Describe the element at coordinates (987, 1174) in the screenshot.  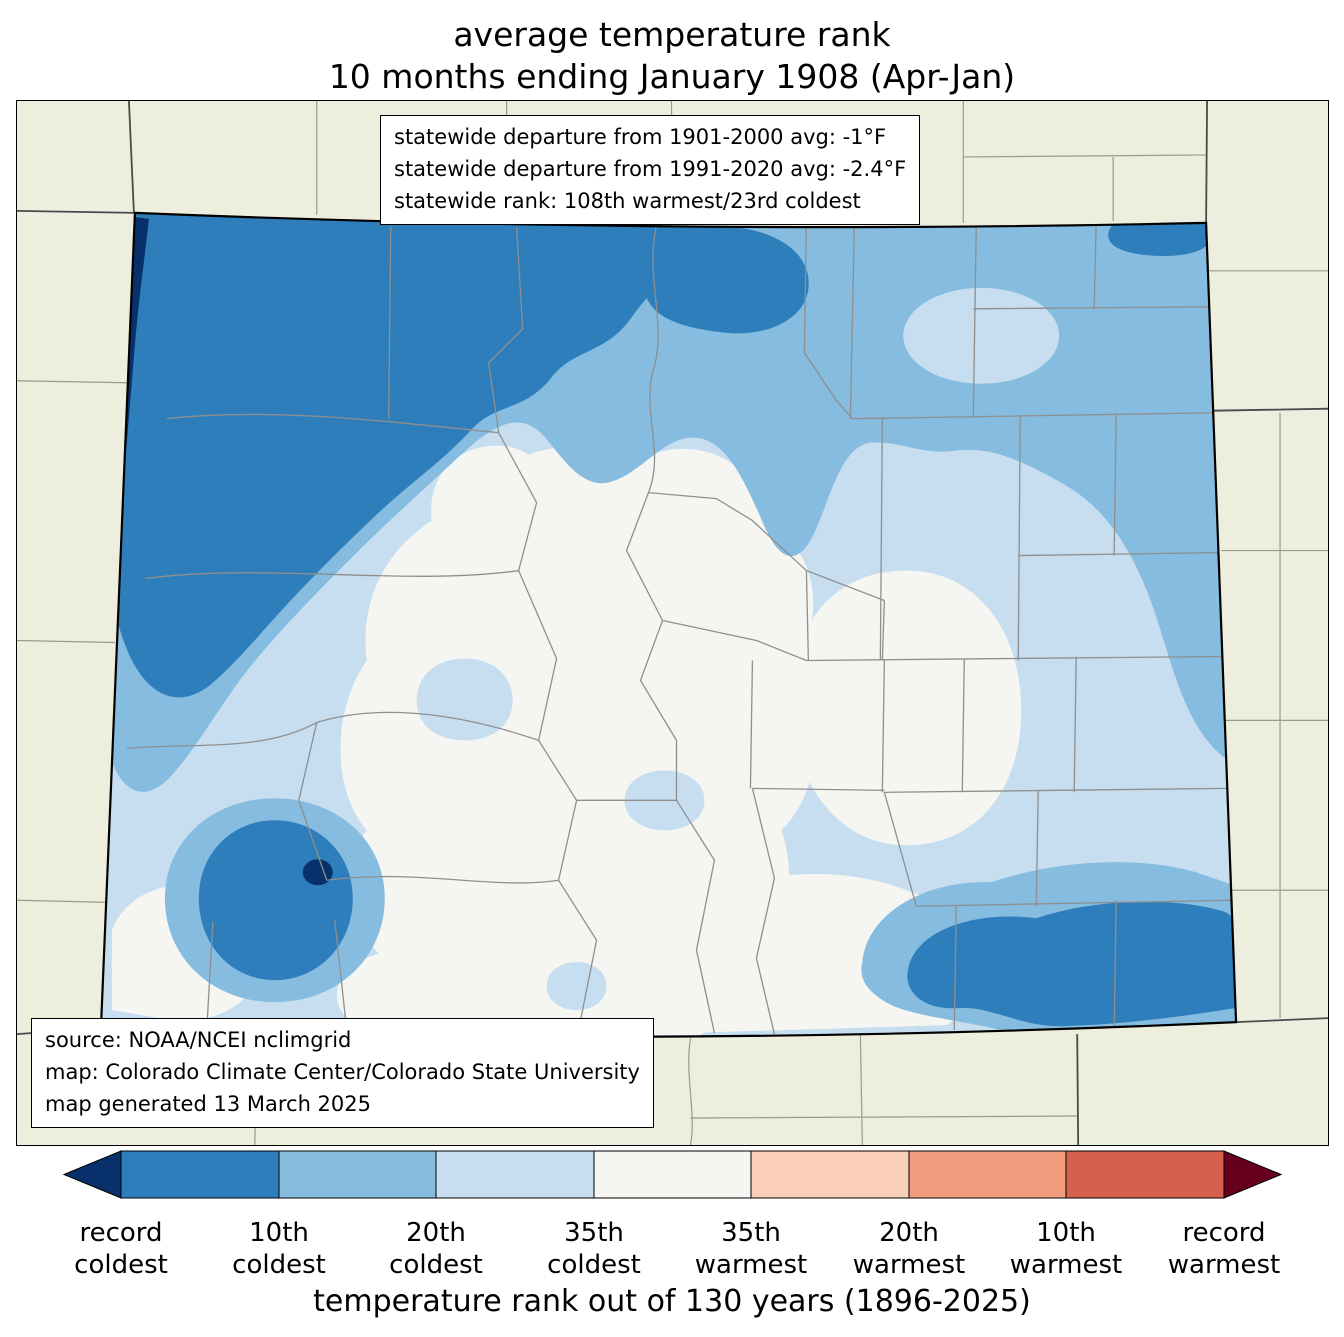
I see `colorbar-segment-top20-warmest` at that location.